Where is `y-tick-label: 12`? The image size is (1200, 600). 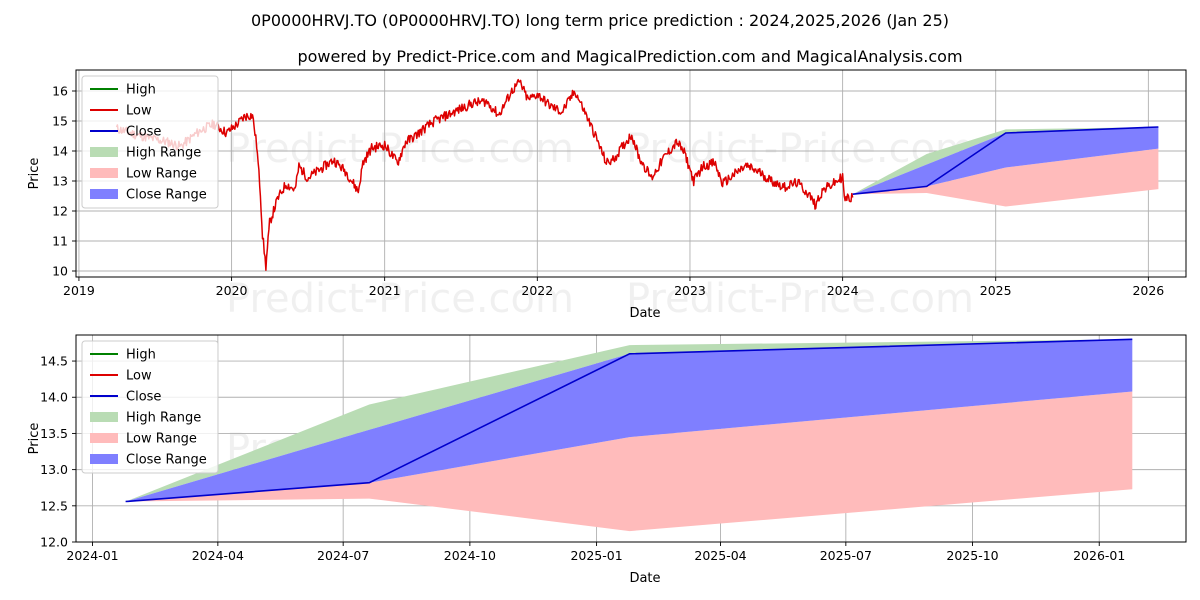
y-tick-label: 12 is located at coordinates (60, 211).